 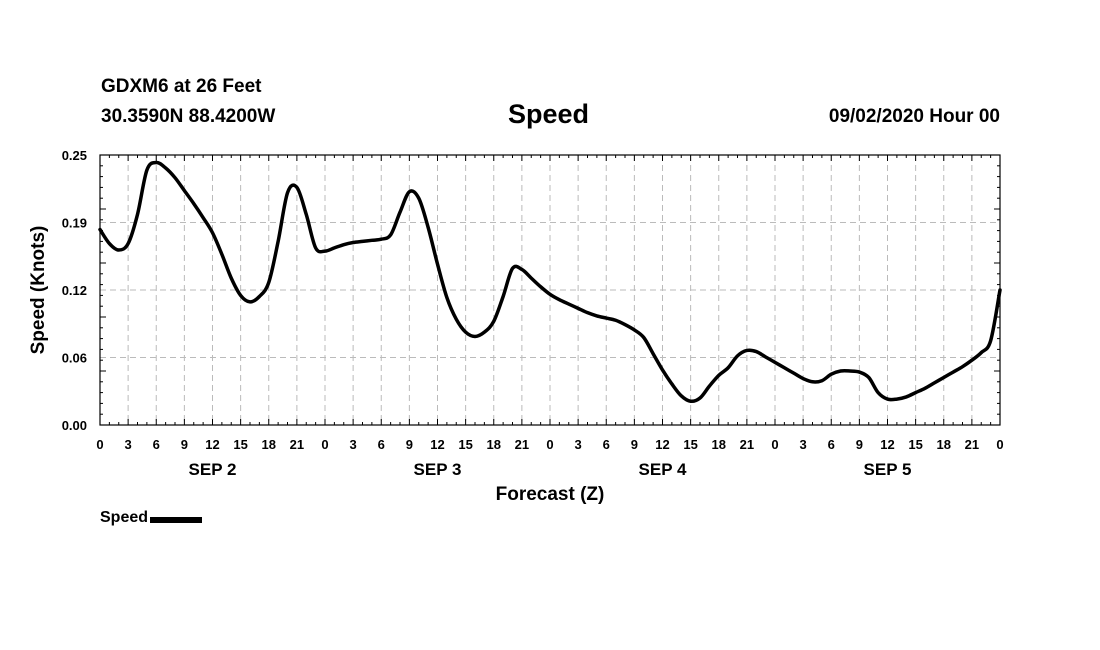 What do you see at coordinates (888, 469) in the screenshot?
I see `day-label: SEP 5` at bounding box center [888, 469].